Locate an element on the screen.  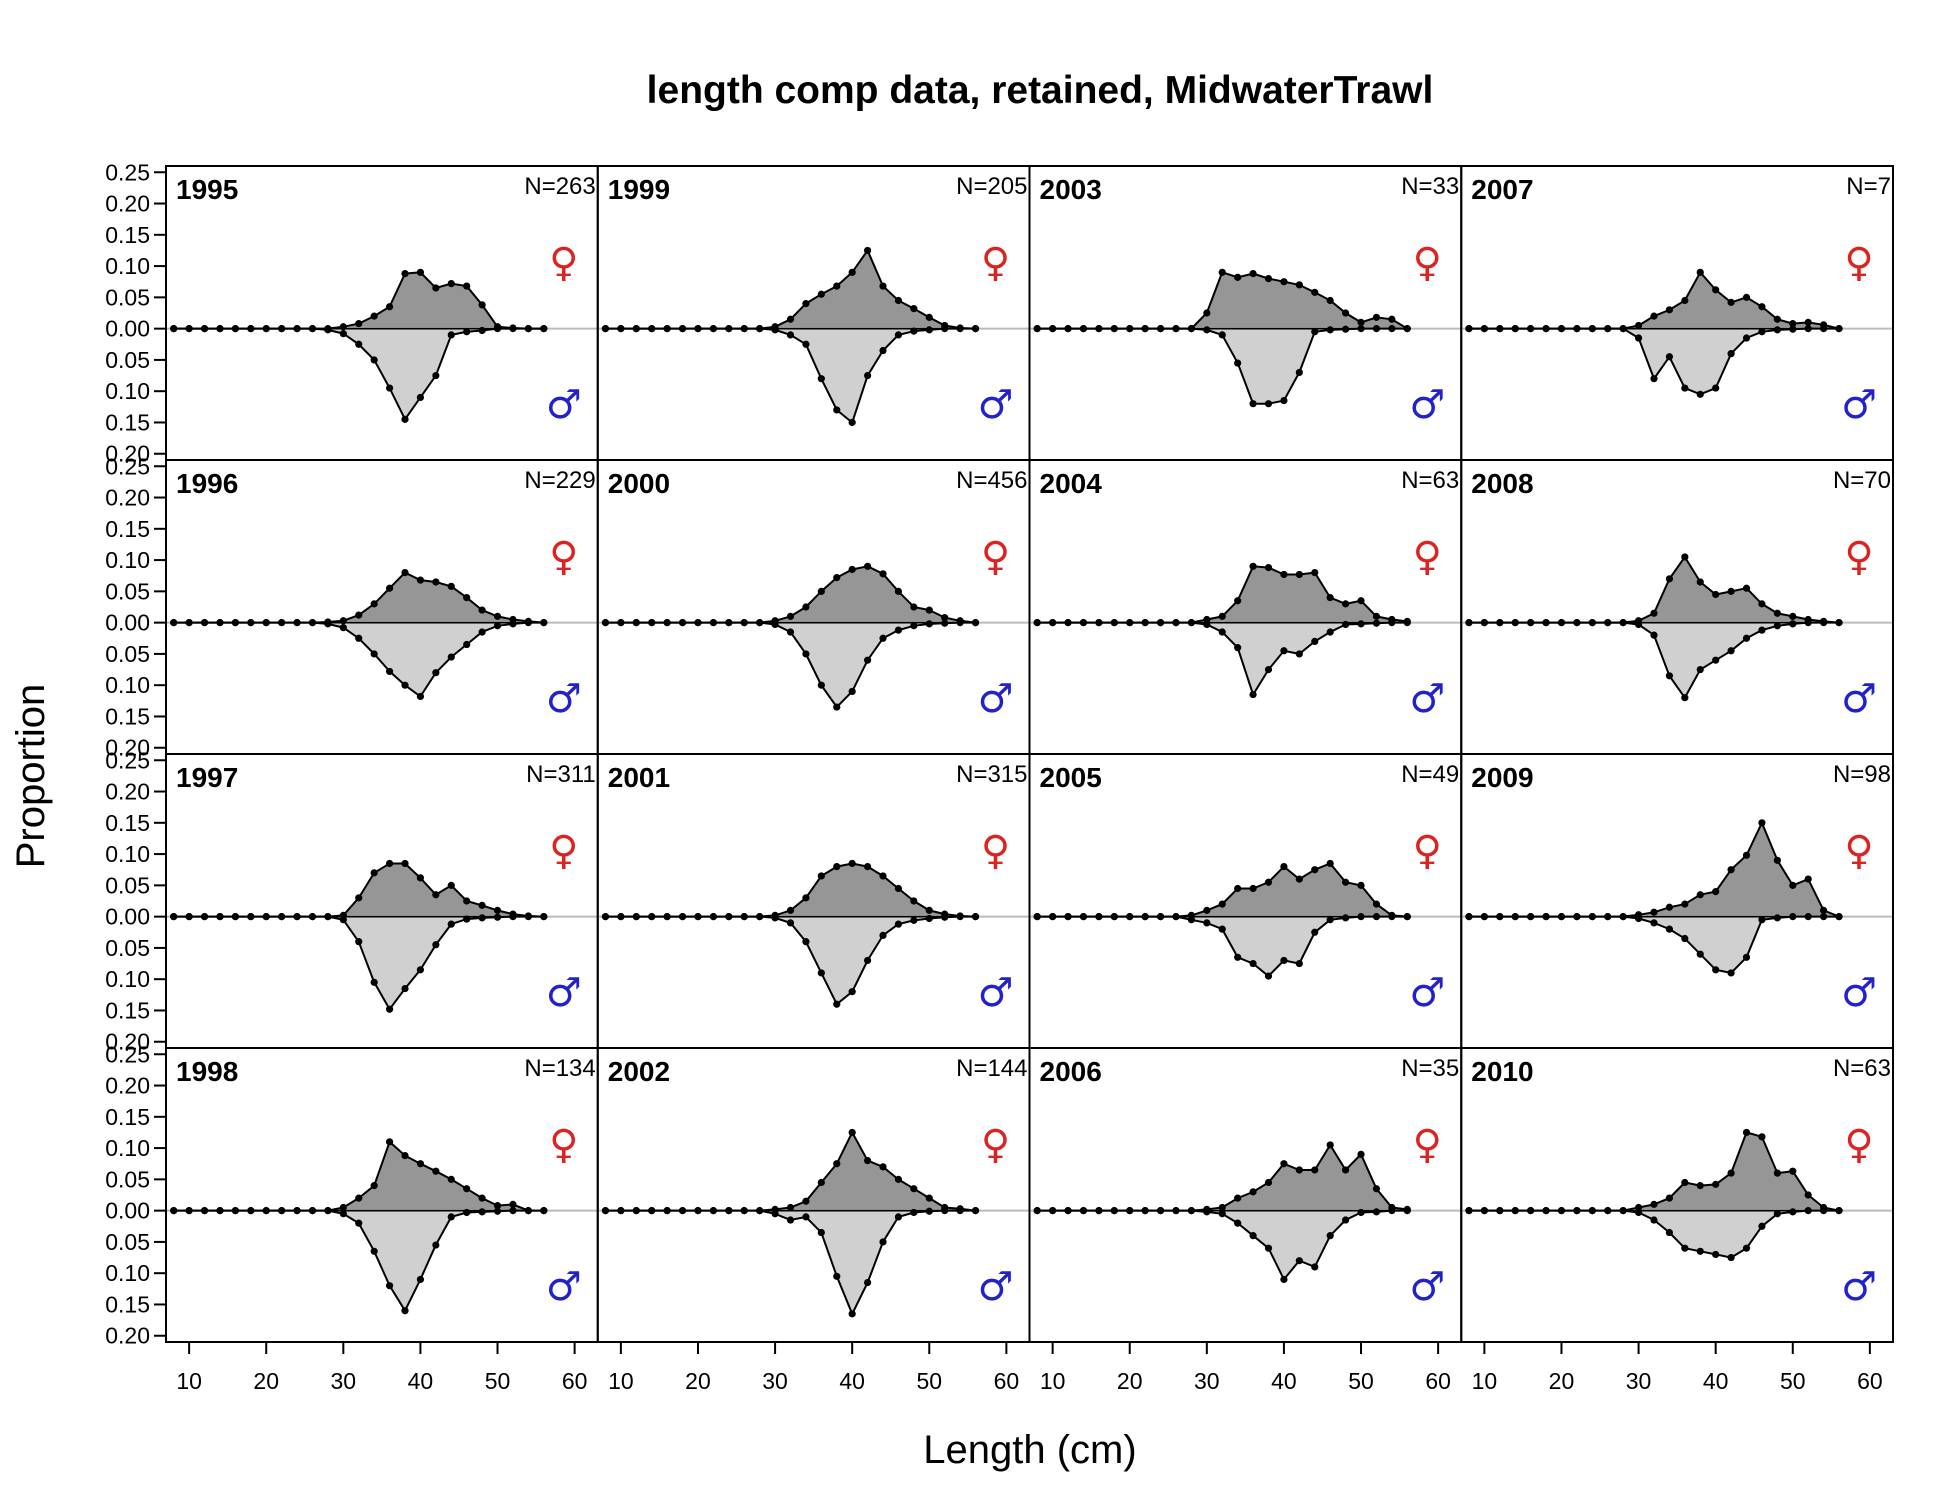
panel-2005: 2005 N=49 ♀ ♂ is located at coordinates (1245, 901).